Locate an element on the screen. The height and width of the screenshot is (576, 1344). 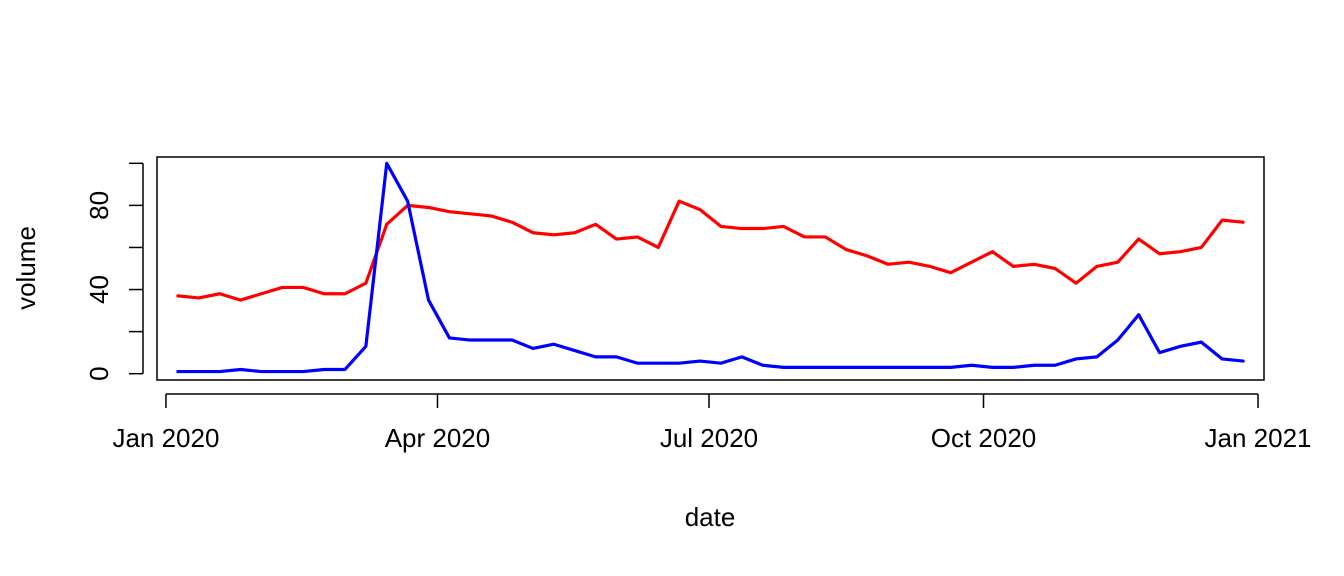
x-axis: Jan 2020 Apr 2020 Jul 2020 Oct 2020 Jan 2021 is located at coordinates (712, 423).